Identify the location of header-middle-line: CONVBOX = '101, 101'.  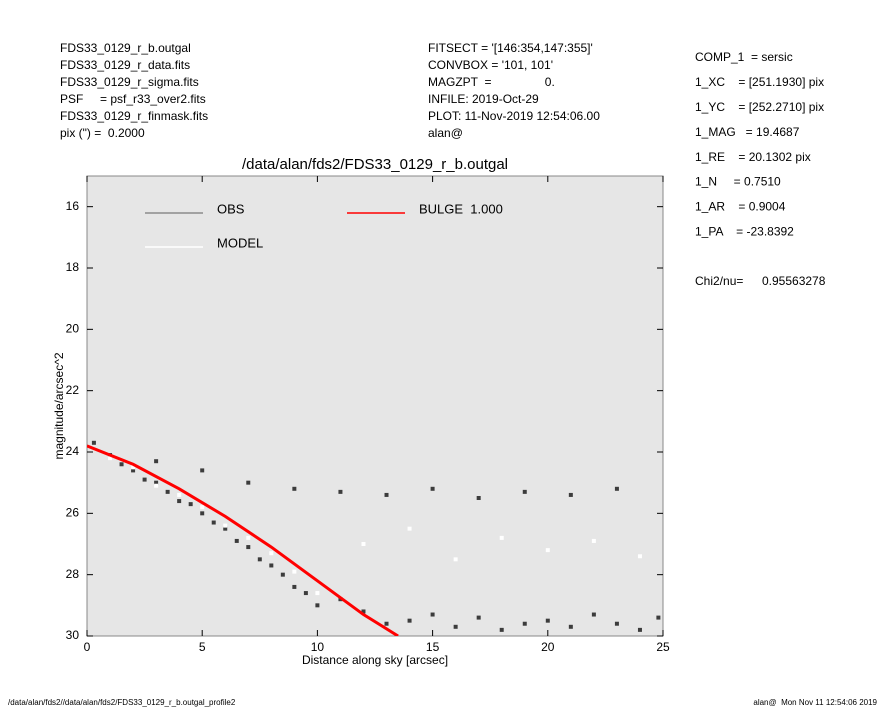
(490, 65).